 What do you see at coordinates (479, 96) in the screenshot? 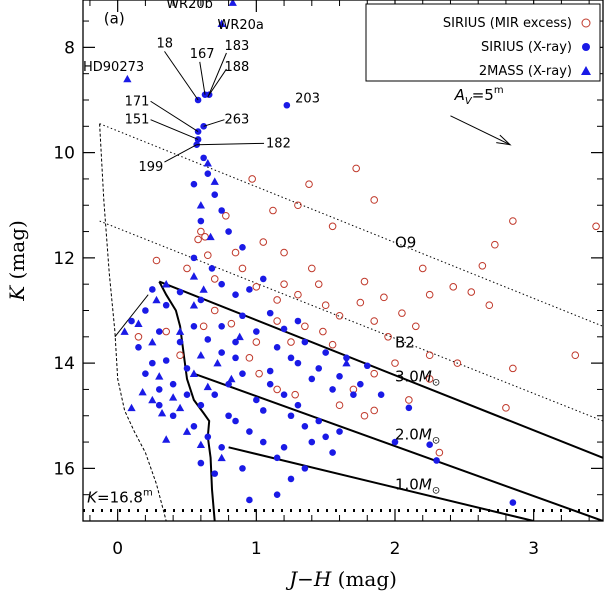
I see `reddening-vector-label: AV=5m` at bounding box center [479, 96].